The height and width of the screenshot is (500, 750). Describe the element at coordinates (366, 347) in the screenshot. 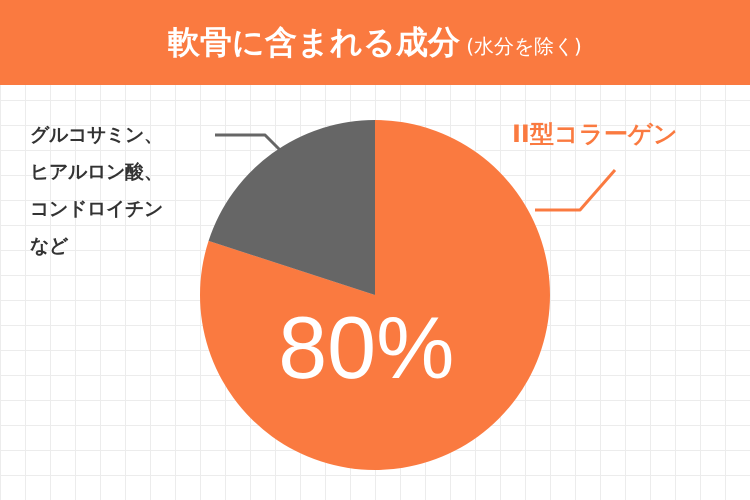

I see `data-label: 80%` at that location.